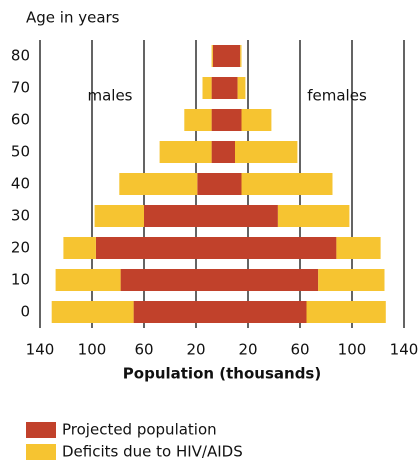  Describe the element at coordinates (25, 312) in the screenshot. I see `y-tick-label: 0` at that location.